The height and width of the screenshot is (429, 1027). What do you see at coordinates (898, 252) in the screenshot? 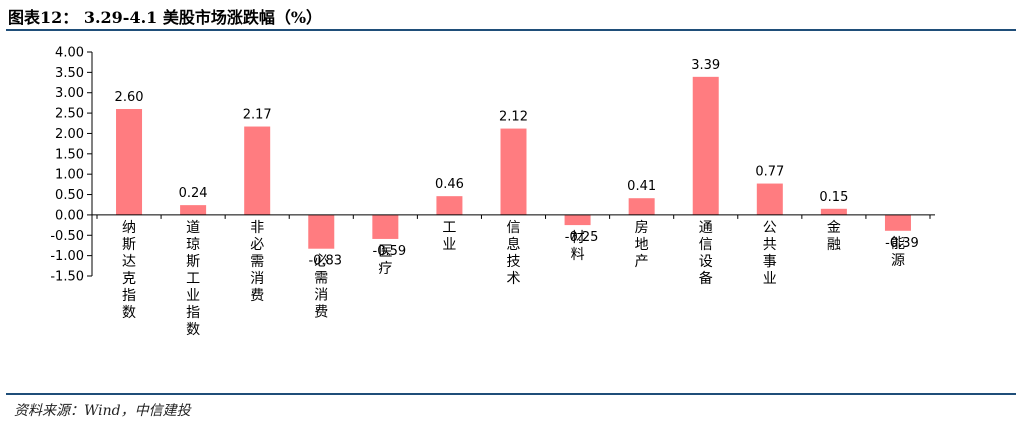
I see `category-label: 能源` at bounding box center [898, 252].